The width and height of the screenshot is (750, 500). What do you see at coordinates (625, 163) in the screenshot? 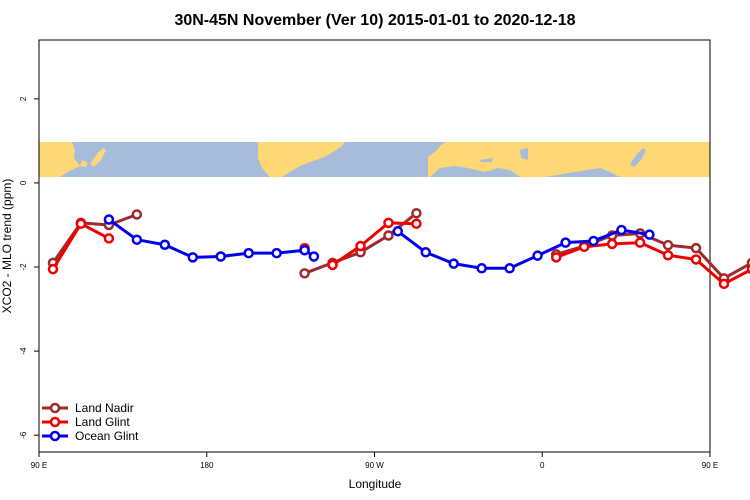
I see `land-korea-right` at bounding box center [625, 163].